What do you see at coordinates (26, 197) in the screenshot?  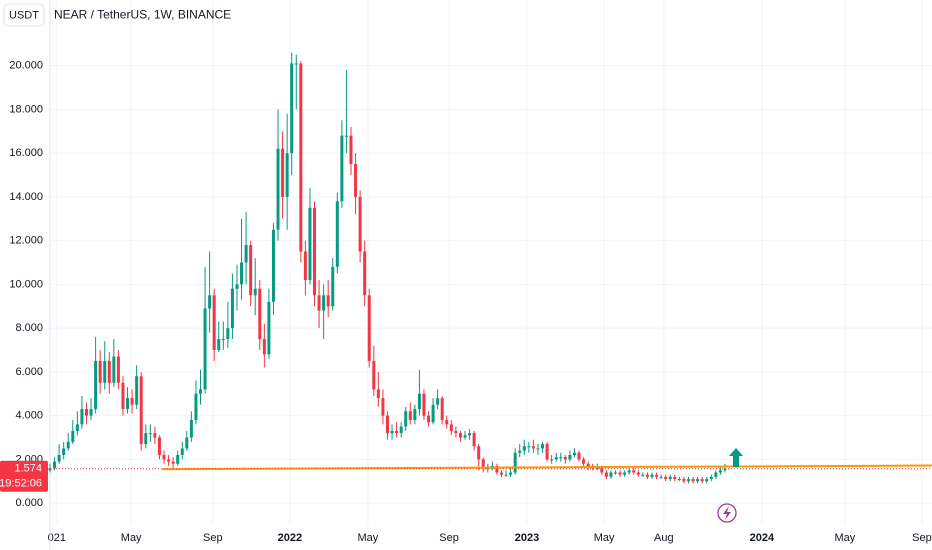 I see `y-tick-label: 14.000` at bounding box center [26, 197].